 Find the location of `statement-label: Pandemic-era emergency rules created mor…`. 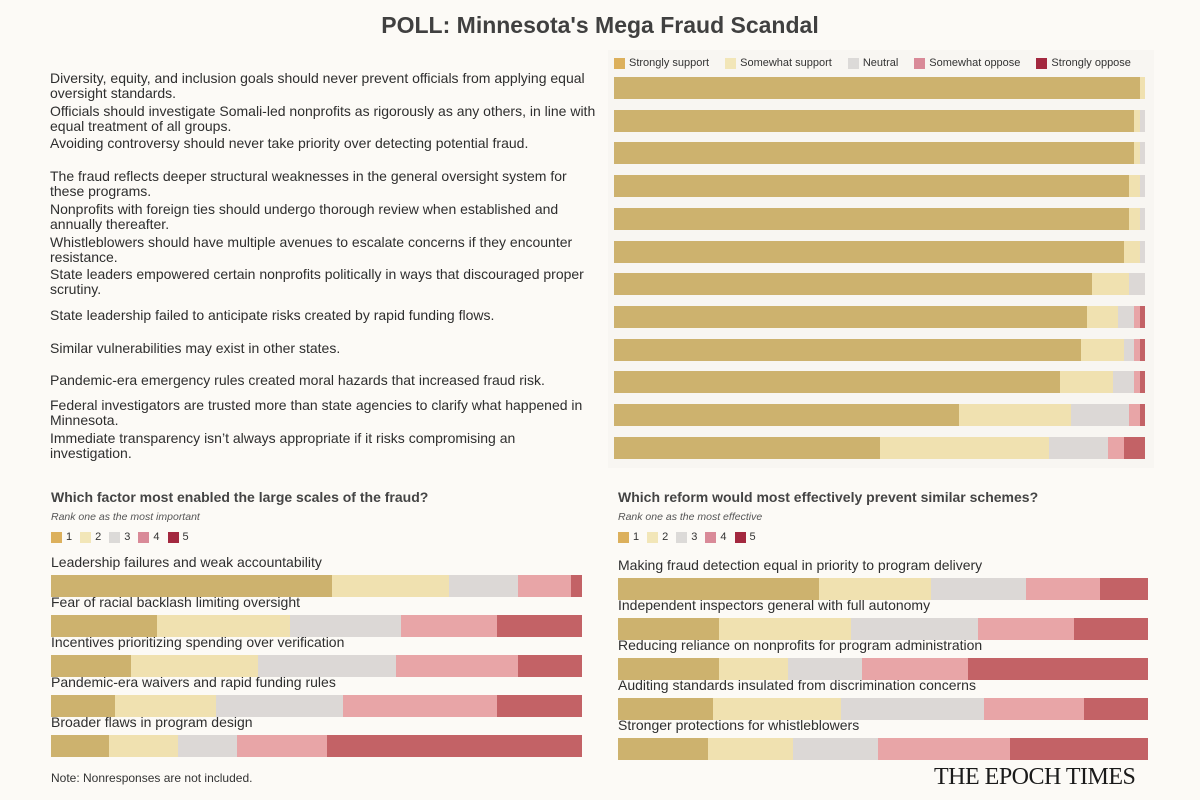

statement-label: Pandemic-era emergency rules created mor… is located at coordinates (297, 380).